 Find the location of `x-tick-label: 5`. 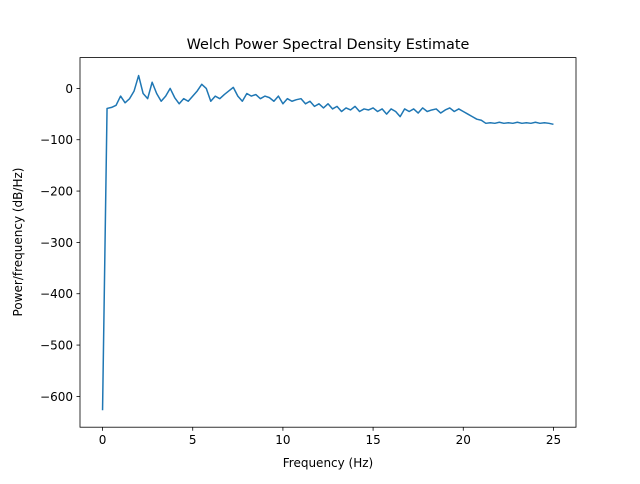

x-tick-label: 5 is located at coordinates (193, 440).